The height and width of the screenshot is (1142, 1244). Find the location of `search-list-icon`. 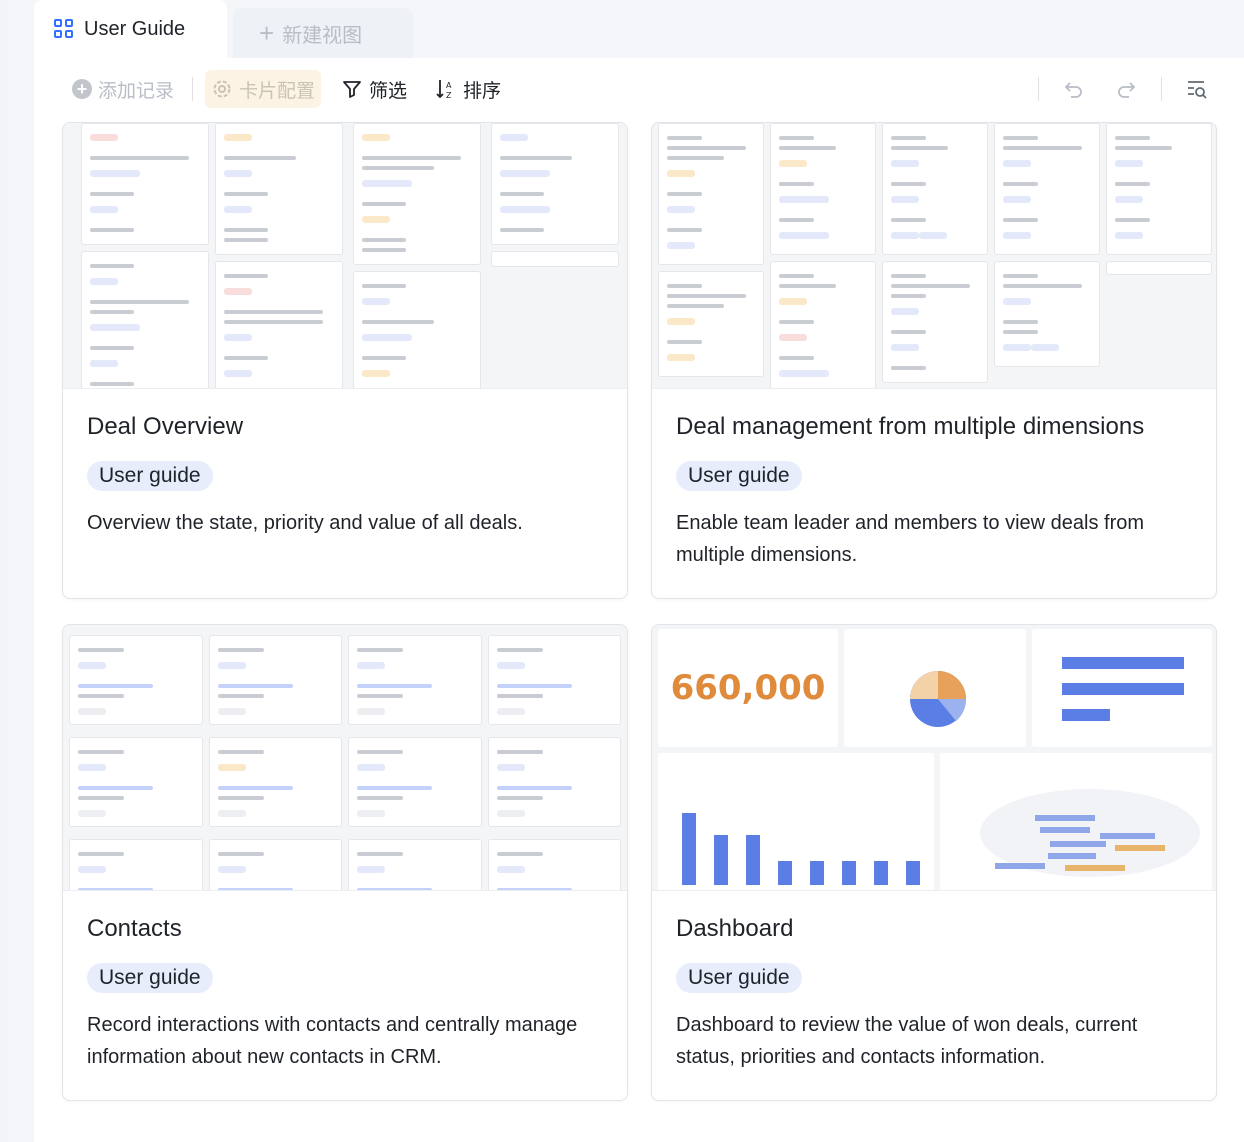

search-list-icon is located at coordinates (1197, 90).